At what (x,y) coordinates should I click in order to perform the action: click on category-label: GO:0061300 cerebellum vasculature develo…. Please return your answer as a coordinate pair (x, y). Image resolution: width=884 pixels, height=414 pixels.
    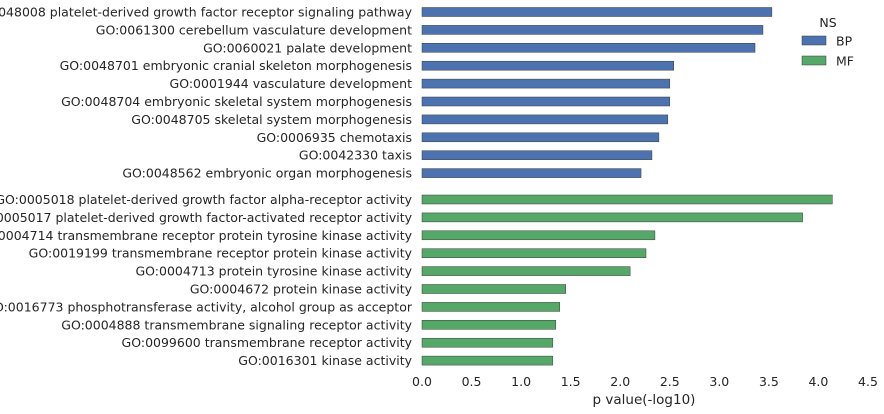
    Looking at the image, I should click on (254, 29).